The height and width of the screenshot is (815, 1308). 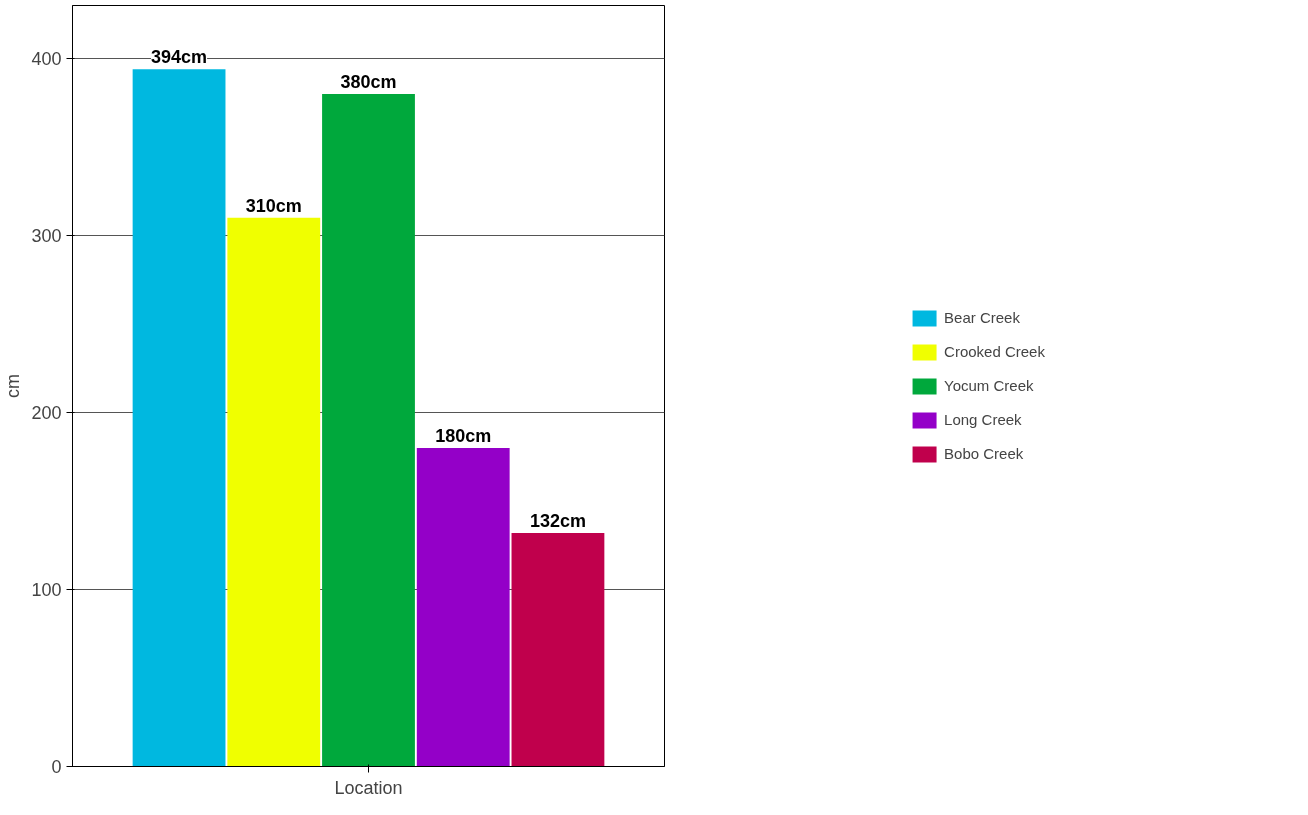 What do you see at coordinates (46, 59) in the screenshot?
I see `y-tick-label: 400` at bounding box center [46, 59].